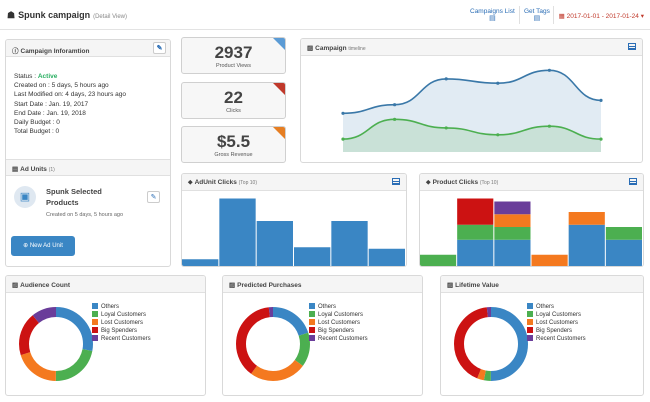 The width and height of the screenshot is (650, 402). Describe the element at coordinates (537, 11) in the screenshot. I see `get-tags-label: Get Tags` at that location.